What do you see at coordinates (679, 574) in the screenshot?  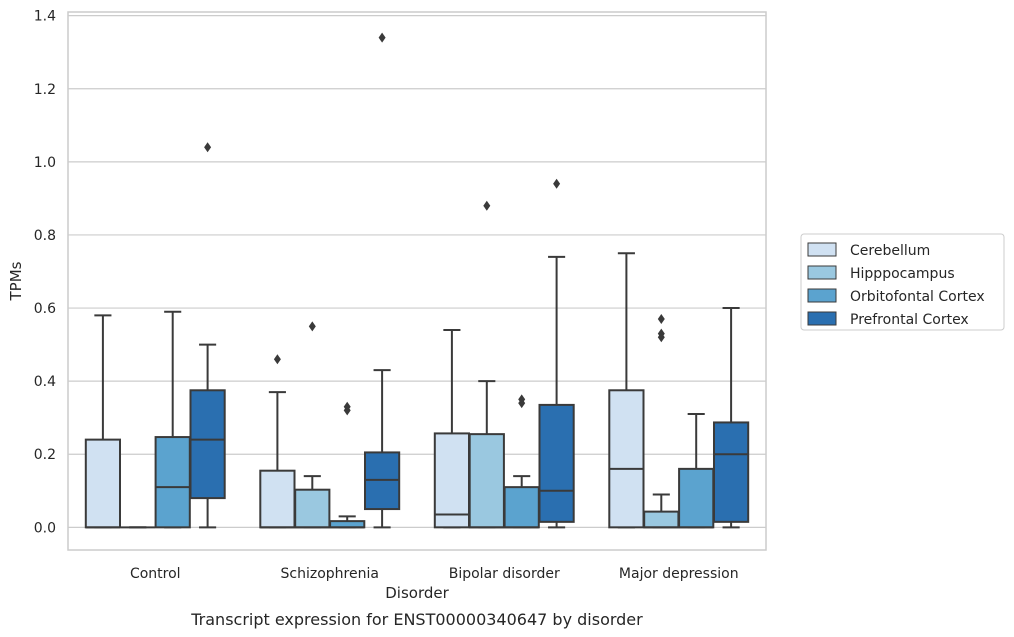 I see `x-tick-label: Major depression` at bounding box center [679, 574].